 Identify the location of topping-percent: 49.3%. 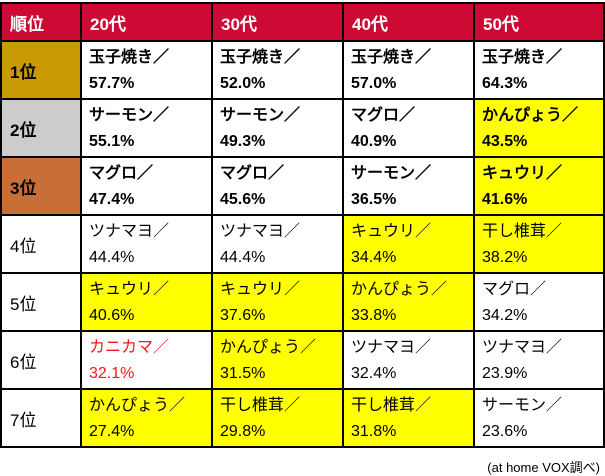
(243, 141).